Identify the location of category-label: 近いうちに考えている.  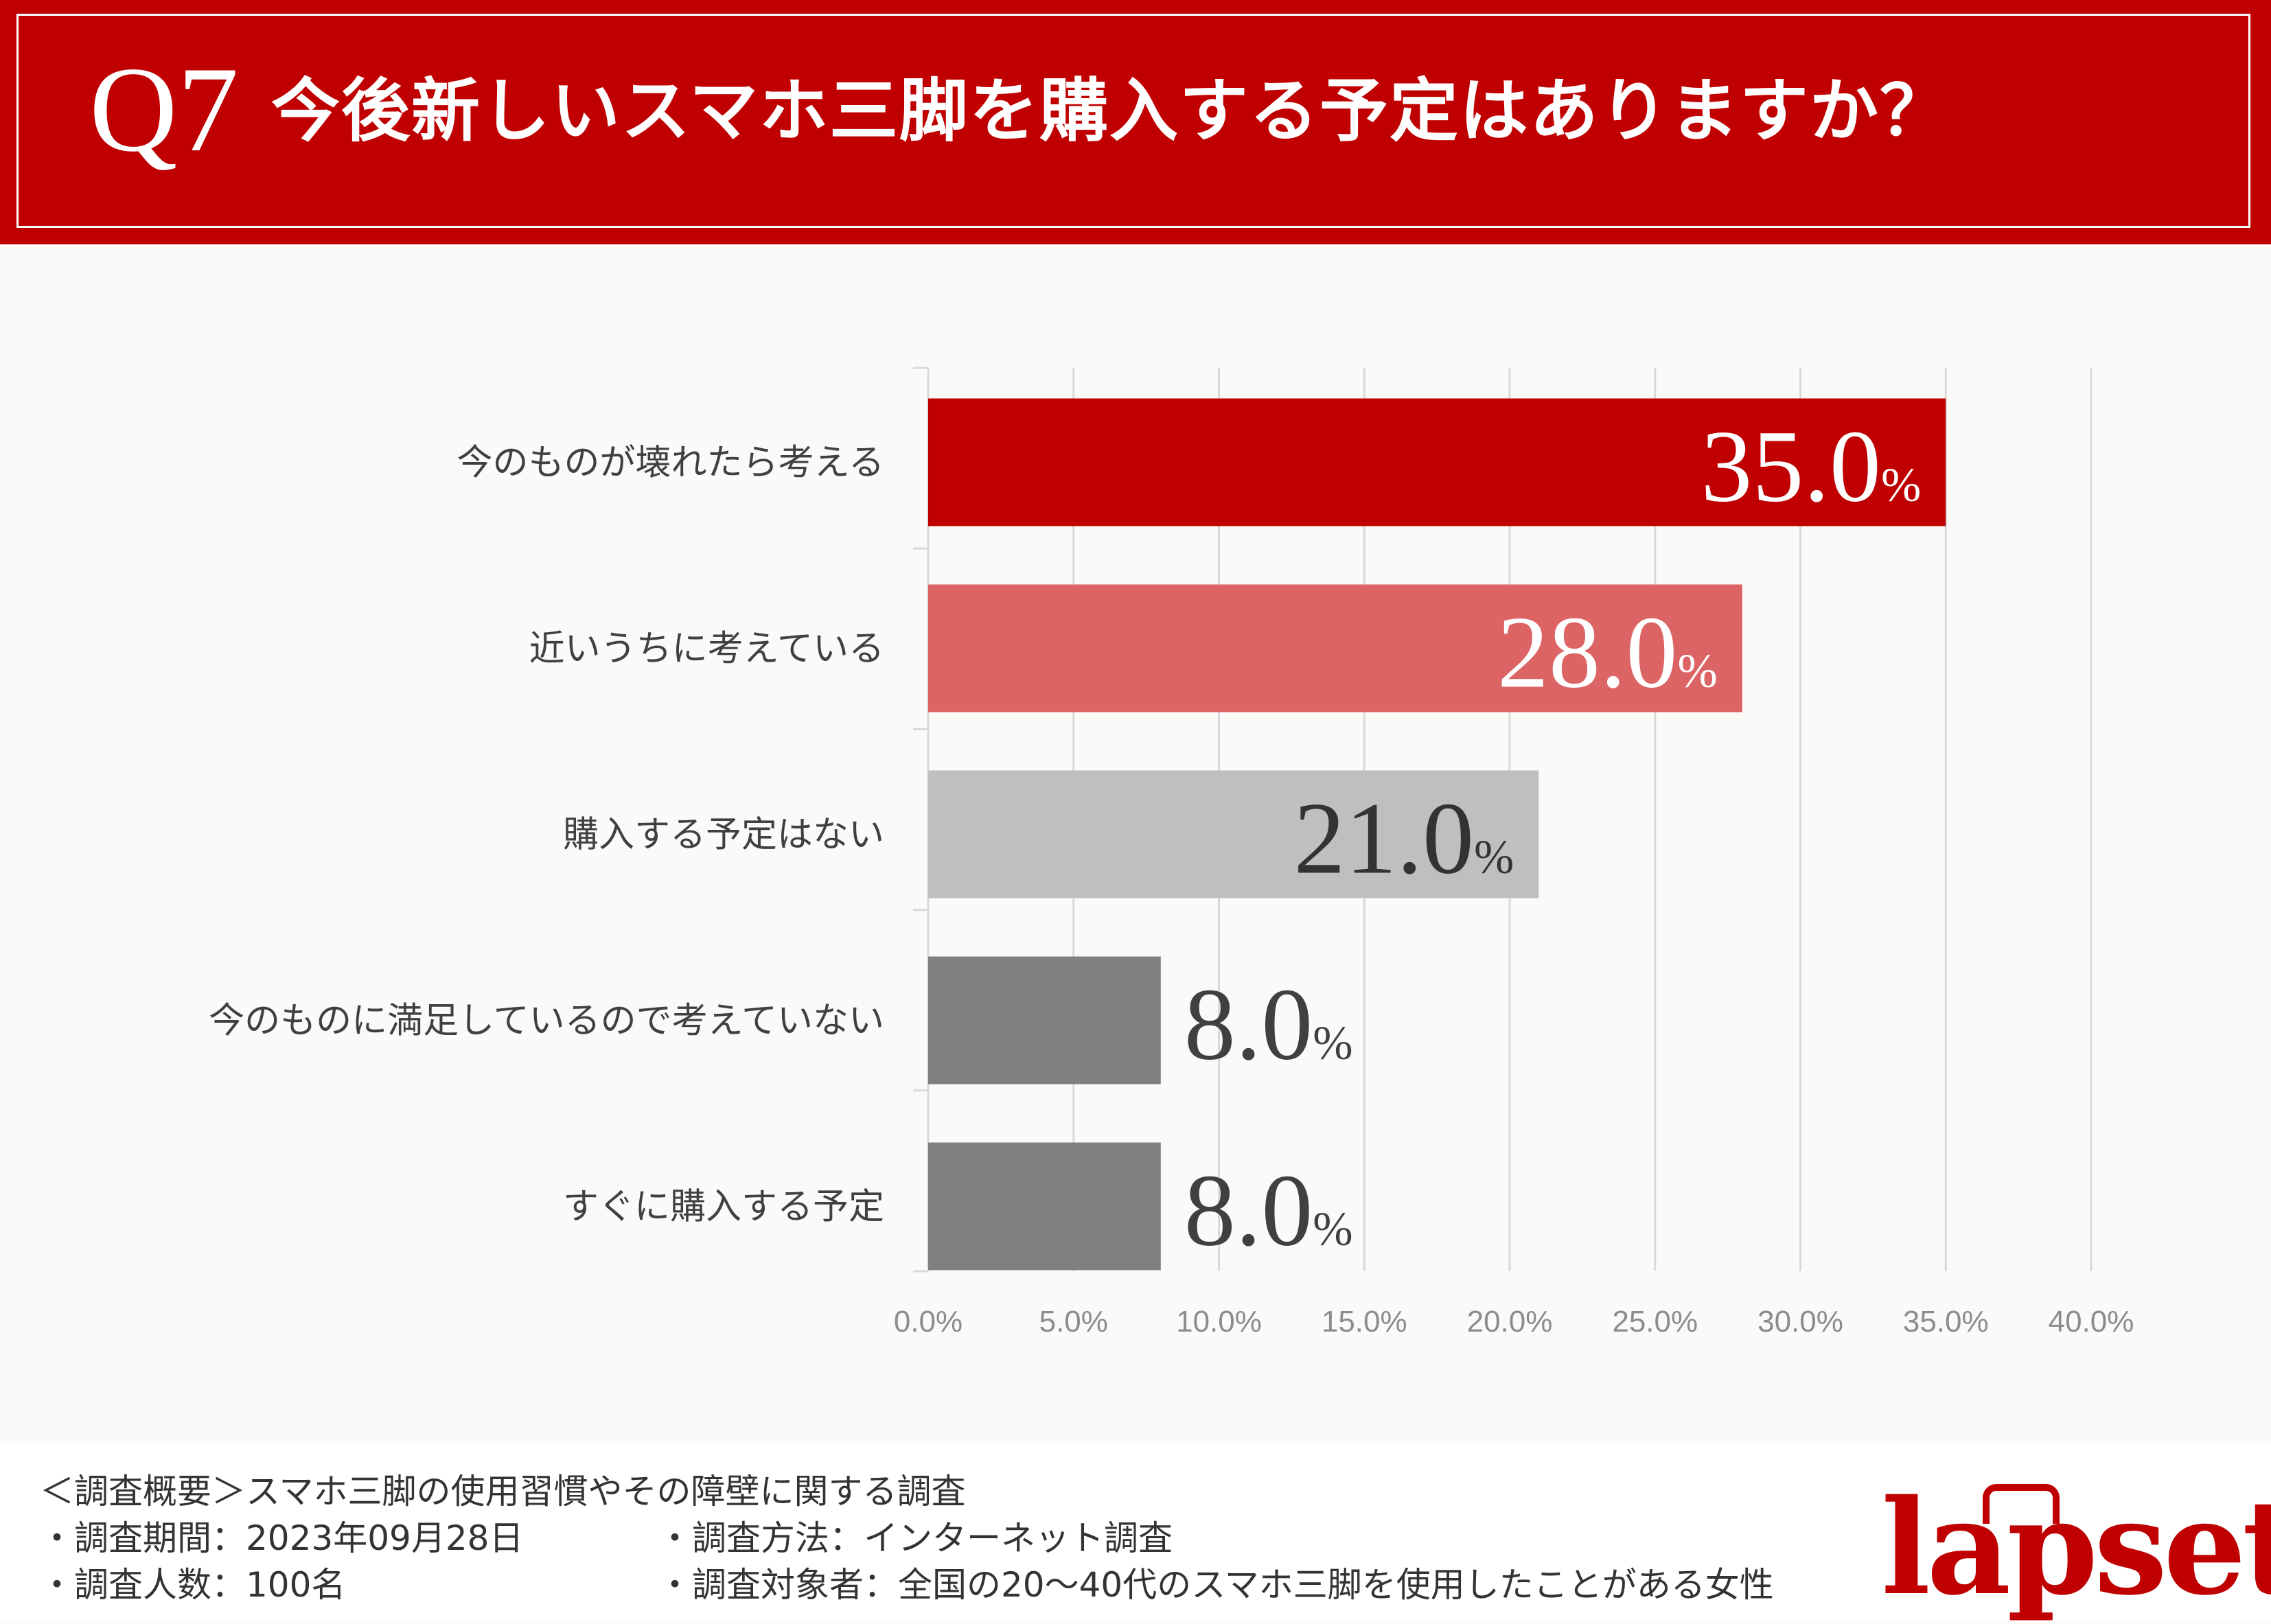
(706, 649).